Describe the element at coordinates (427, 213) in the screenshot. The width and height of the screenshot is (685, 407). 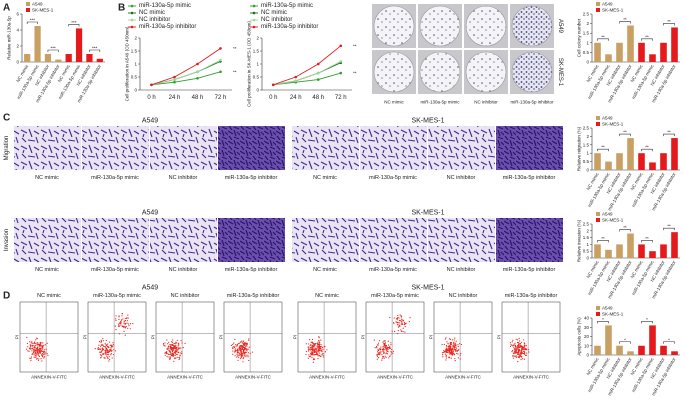
I see `group-heading: SK-MES-1` at that location.